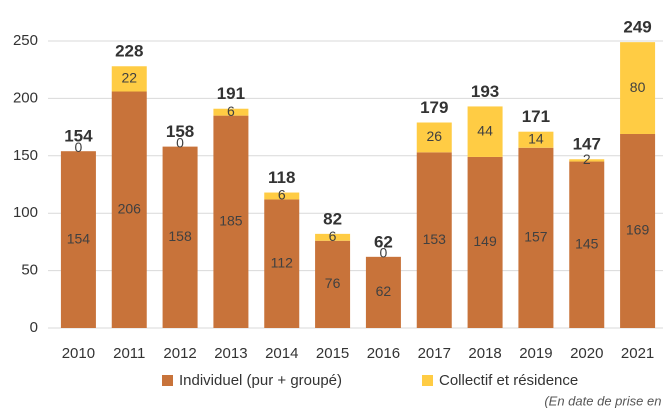 This screenshot has width=663, height=410. I want to click on segment-label: 22, so click(129, 78).